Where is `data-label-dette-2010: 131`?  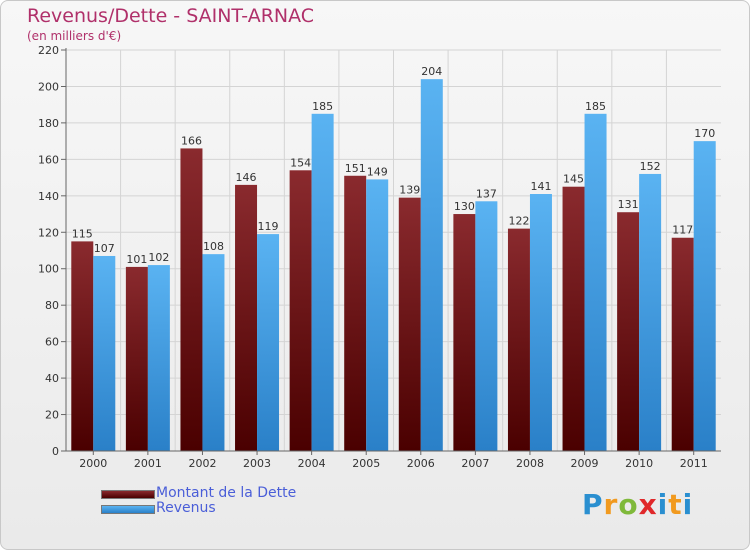
data-label-dette-2010: 131 is located at coordinates (628, 204).